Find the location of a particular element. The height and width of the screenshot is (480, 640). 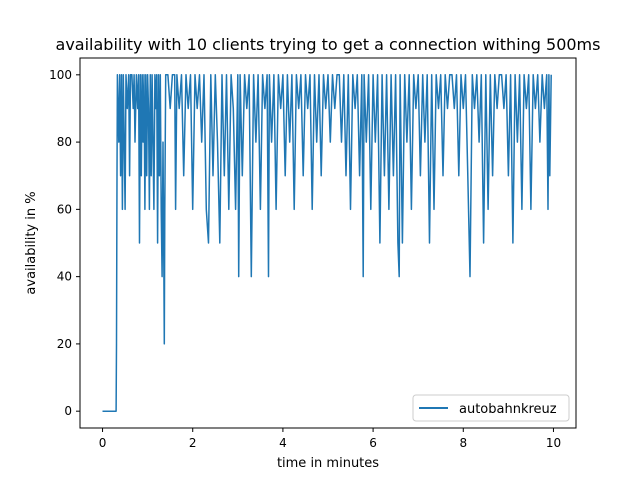

y-tick-label: 40 is located at coordinates (64, 277).